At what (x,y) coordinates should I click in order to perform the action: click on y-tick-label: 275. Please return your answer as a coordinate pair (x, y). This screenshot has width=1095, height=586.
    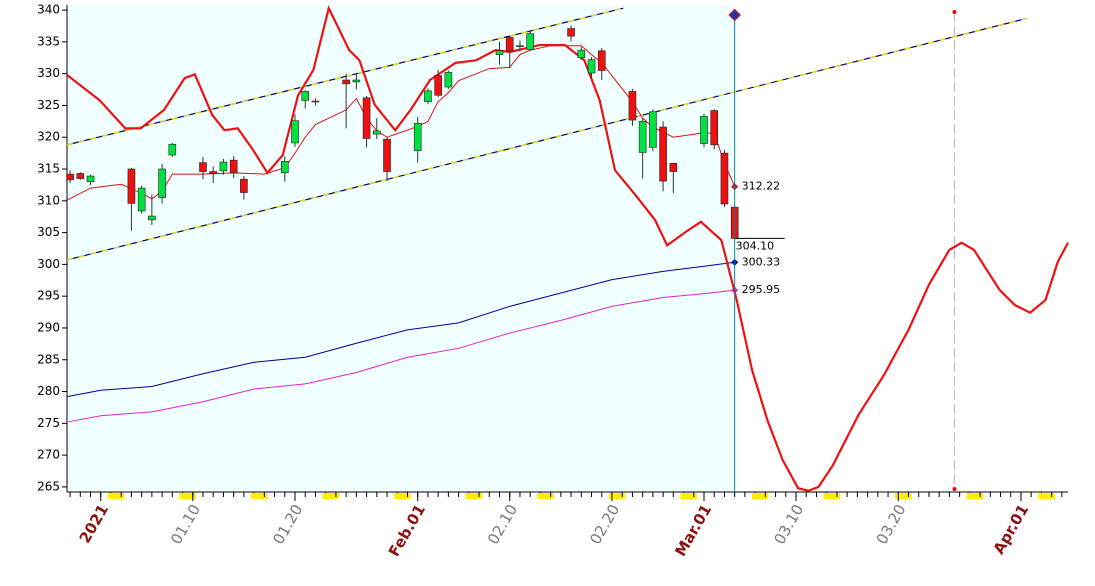
    Looking at the image, I should click on (48, 423).